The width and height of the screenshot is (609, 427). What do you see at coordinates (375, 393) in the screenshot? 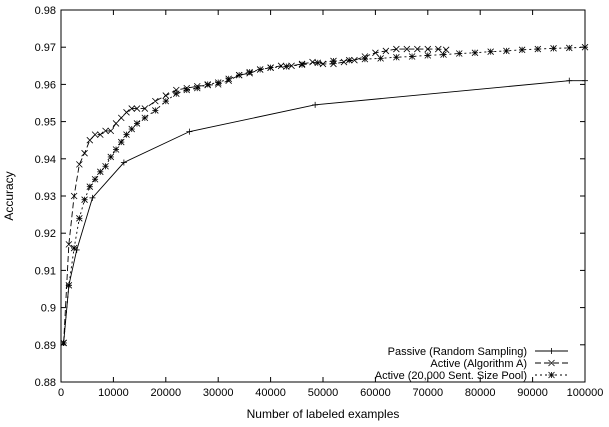
I see `x-tick-label: 60000` at bounding box center [375, 393].